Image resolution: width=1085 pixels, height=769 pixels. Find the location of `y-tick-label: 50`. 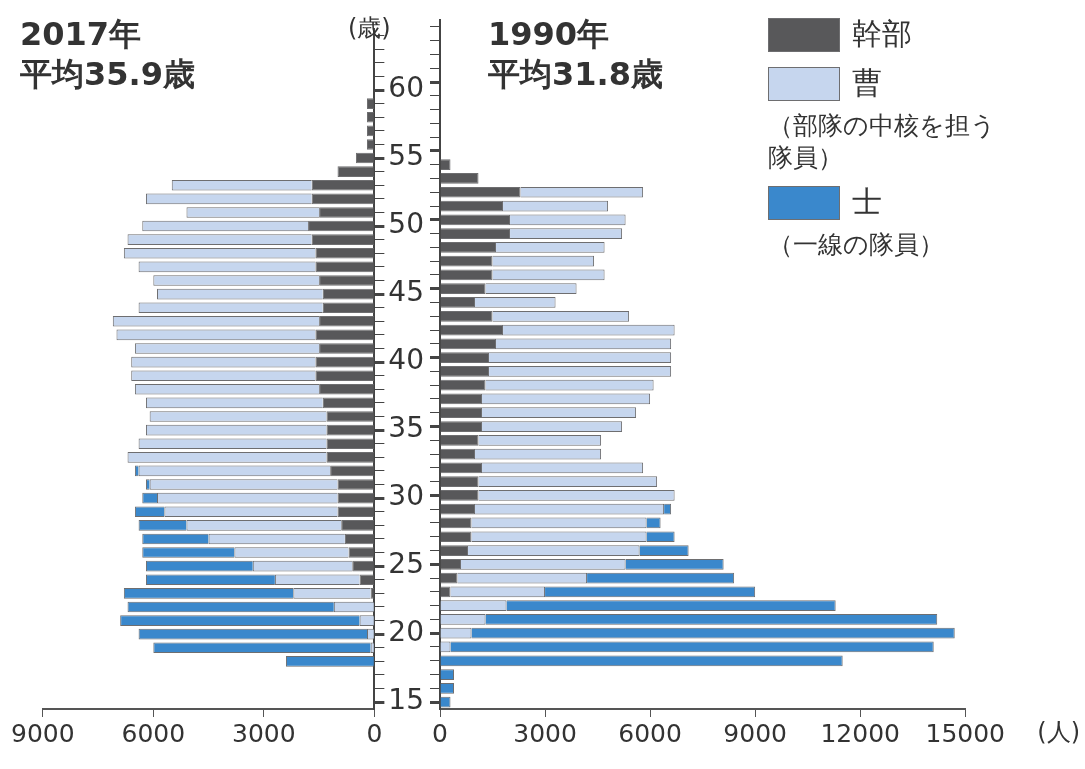

y-tick-label: 50 is located at coordinates (406, 224).